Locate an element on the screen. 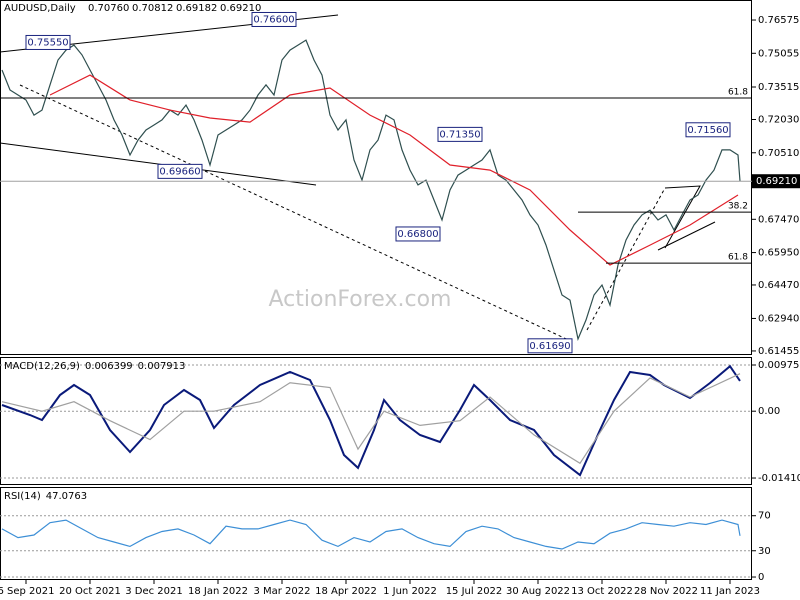  fib-label: 38.2 is located at coordinates (738, 207).